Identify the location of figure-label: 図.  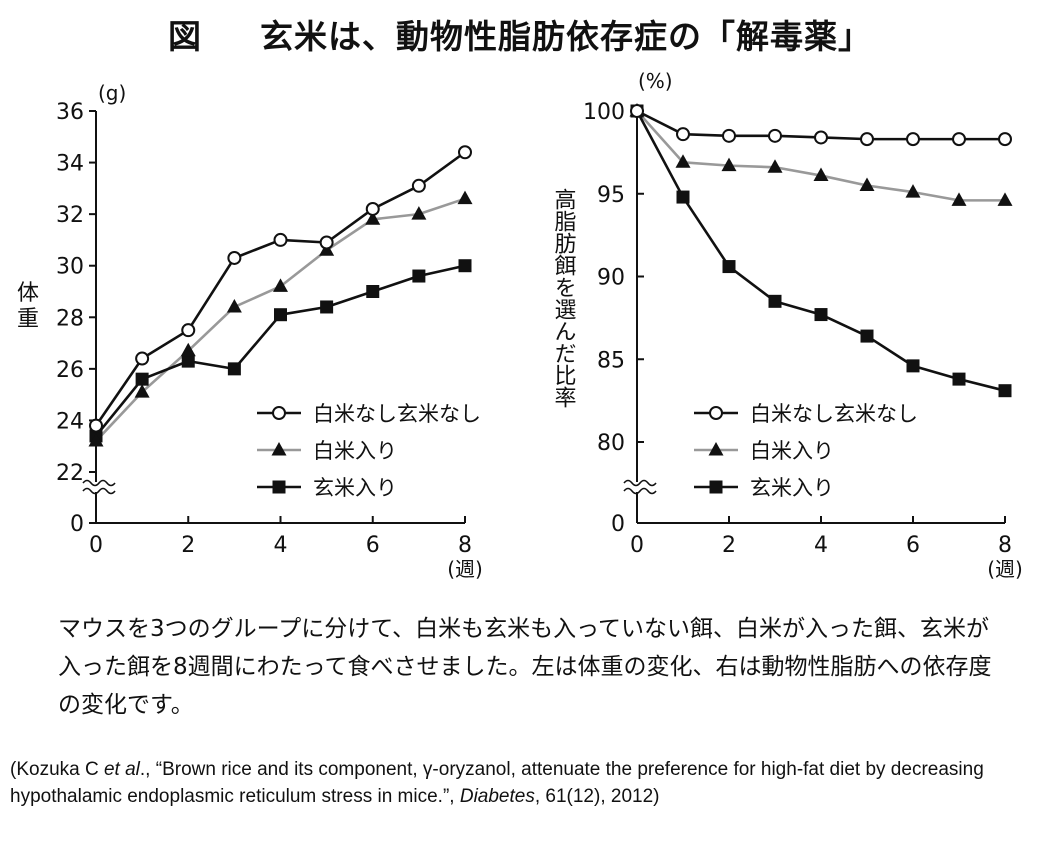
(185, 36).